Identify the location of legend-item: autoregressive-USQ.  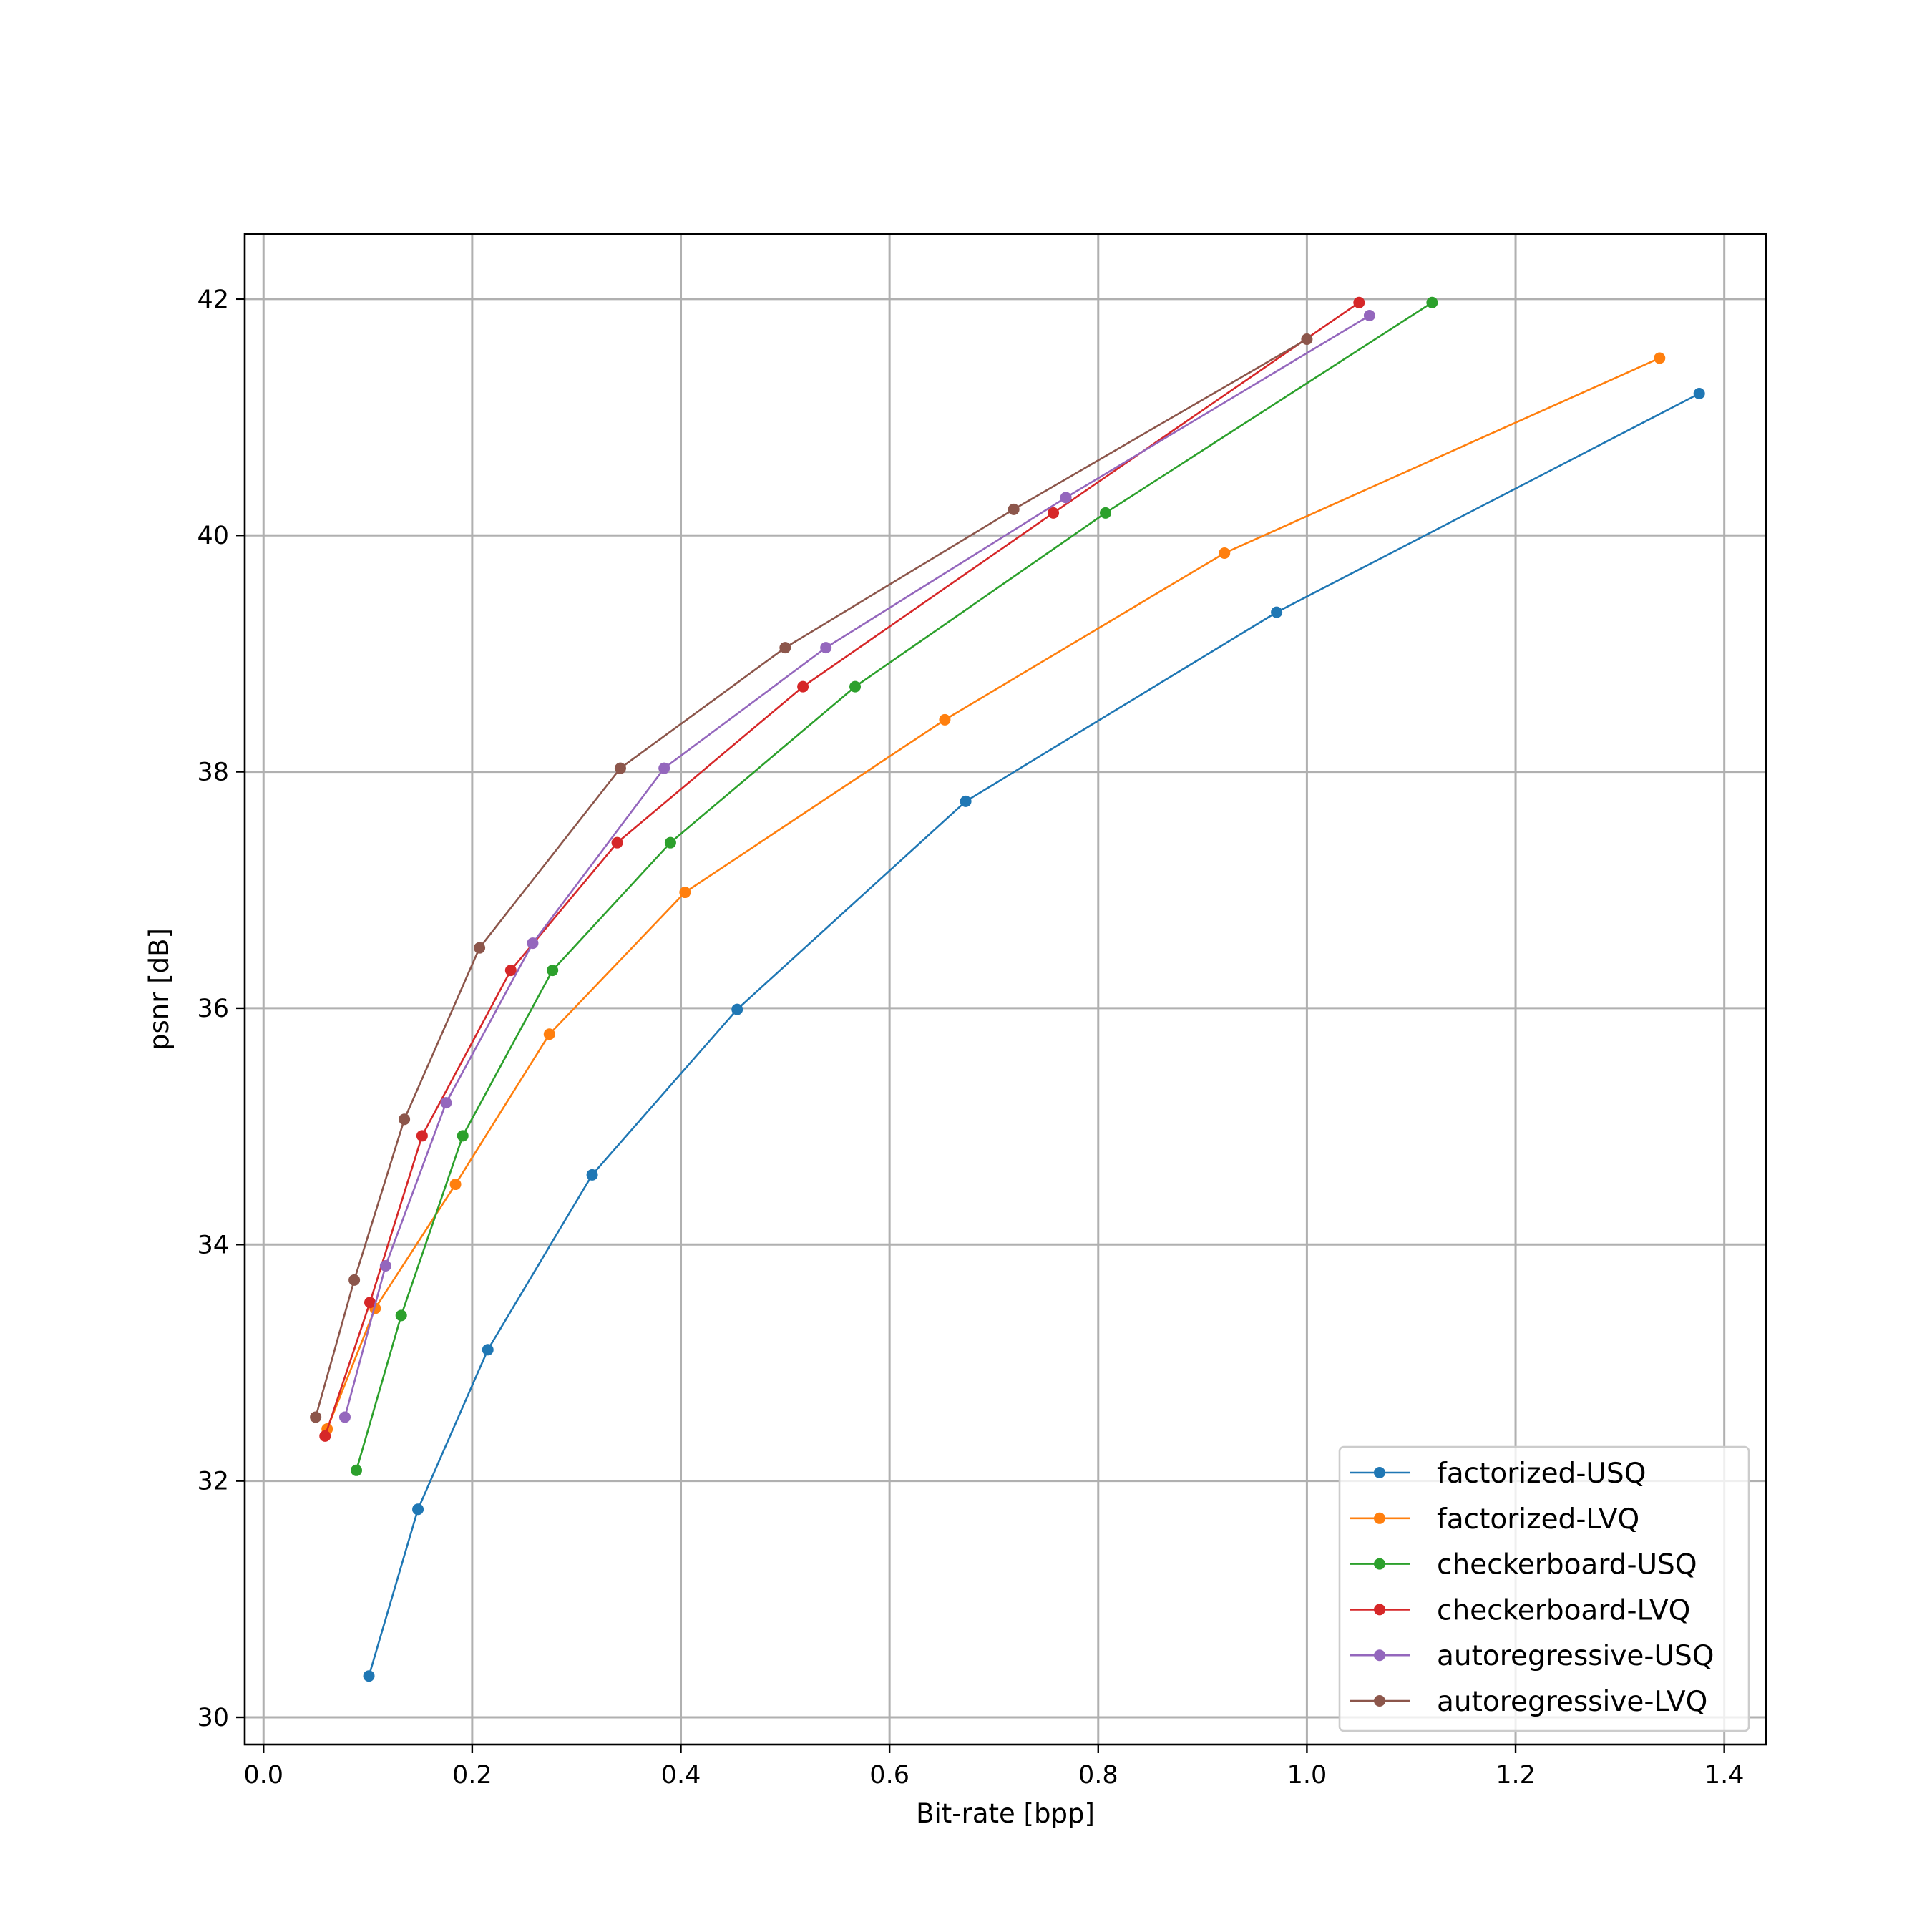
(1532, 1656).